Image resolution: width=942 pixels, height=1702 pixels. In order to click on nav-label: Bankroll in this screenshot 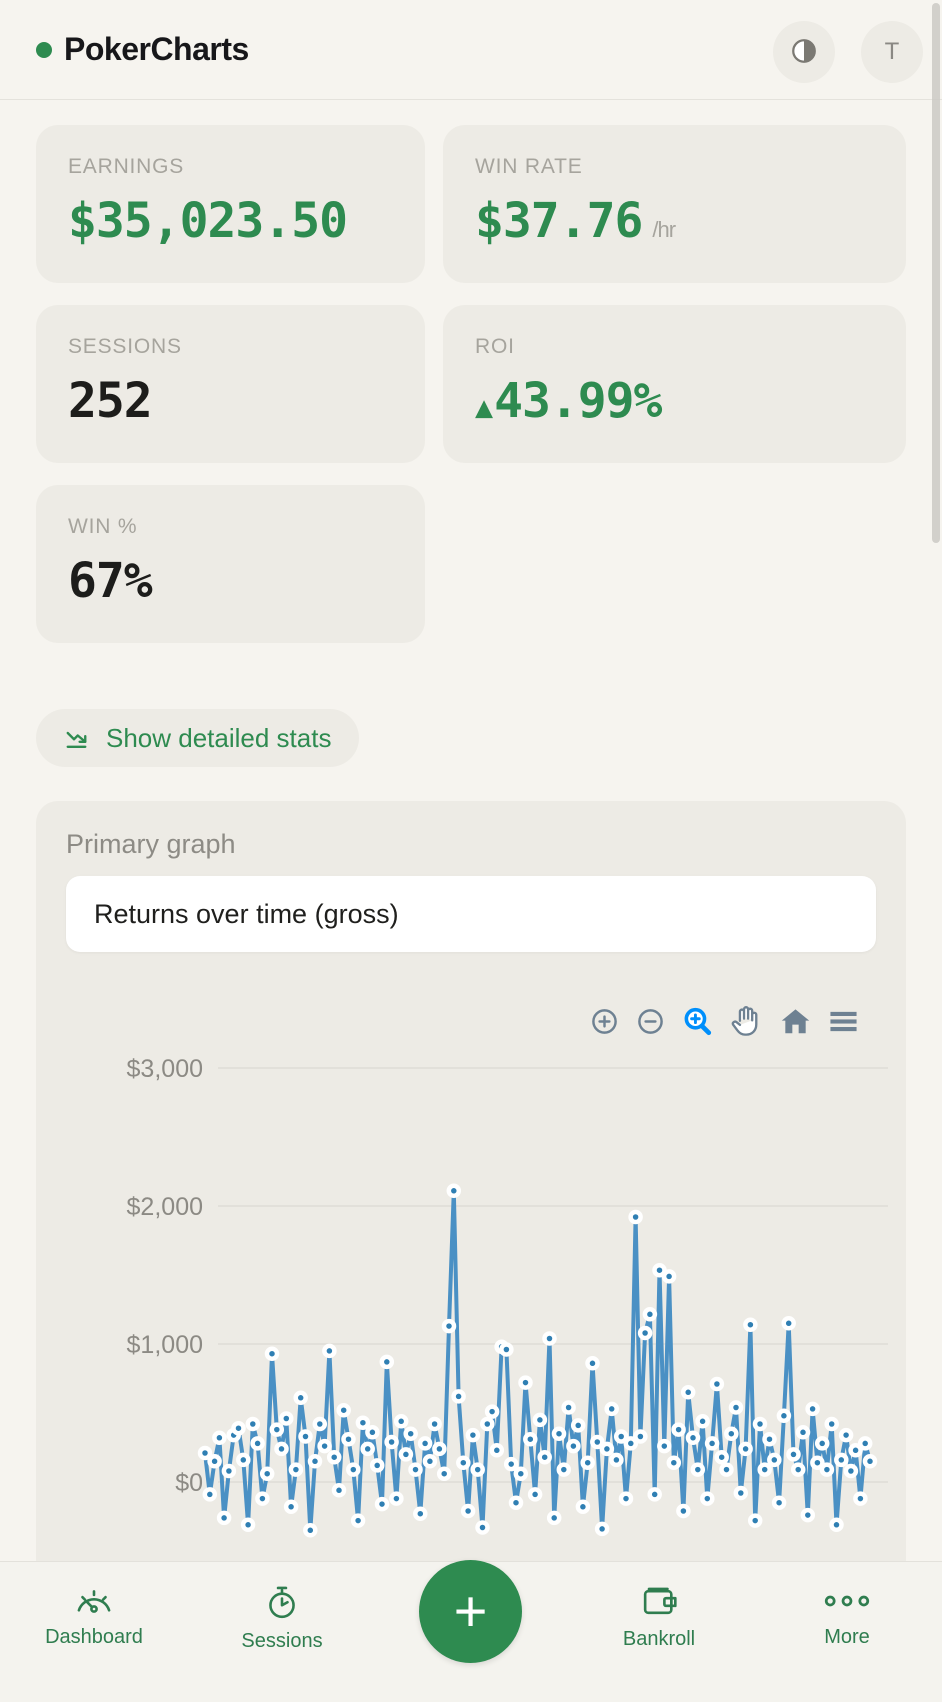, I will do `click(659, 1639)`.